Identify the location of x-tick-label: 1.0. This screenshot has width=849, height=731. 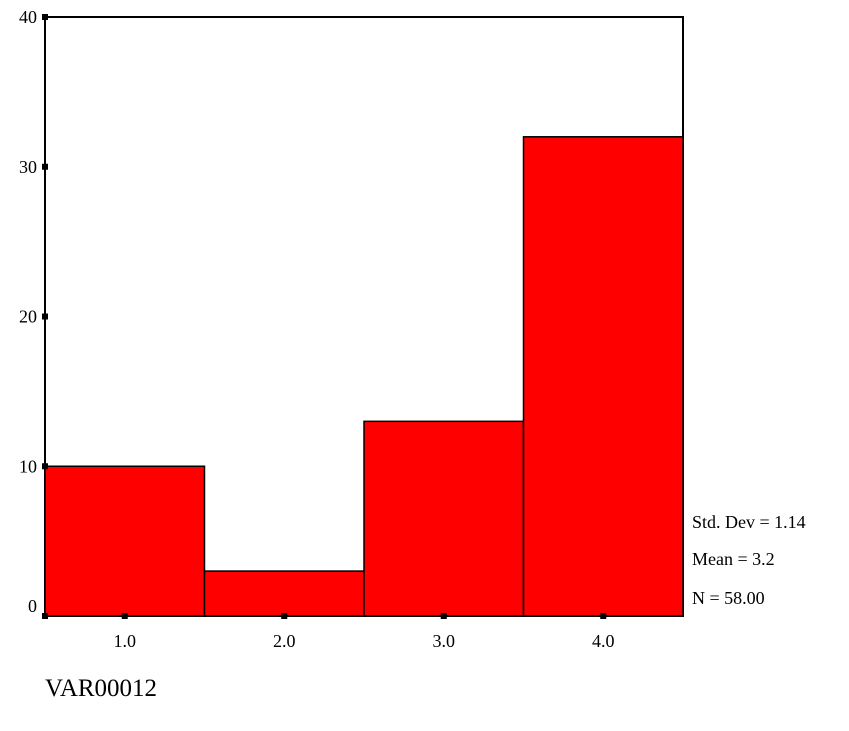
(125, 641).